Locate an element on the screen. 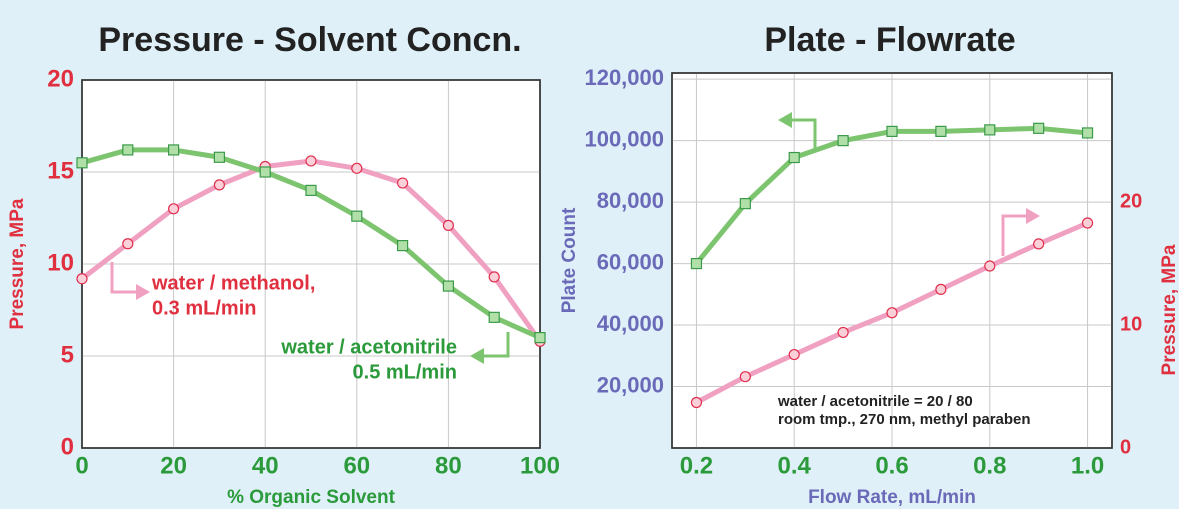 The height and width of the screenshot is (509, 1179). x-tick-label: 0.2 is located at coordinates (696, 465).